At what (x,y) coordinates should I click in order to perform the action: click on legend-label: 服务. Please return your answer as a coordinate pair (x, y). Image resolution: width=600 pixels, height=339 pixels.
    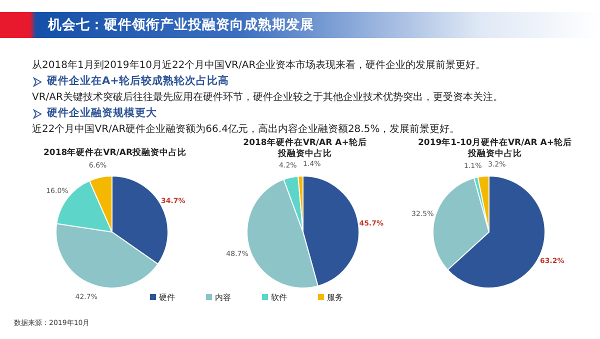
    Looking at the image, I should click on (335, 297).